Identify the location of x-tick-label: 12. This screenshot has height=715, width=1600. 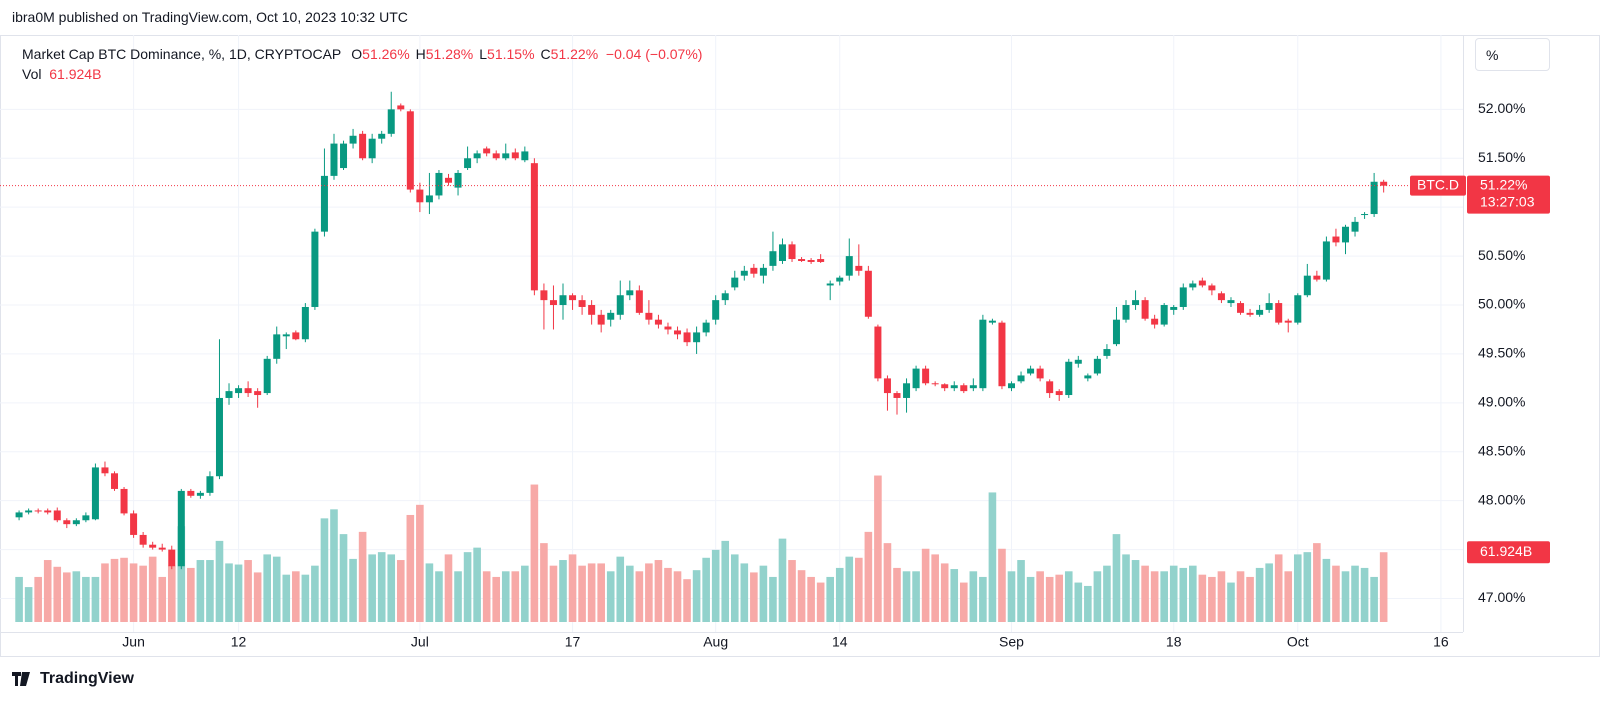
(239, 642).